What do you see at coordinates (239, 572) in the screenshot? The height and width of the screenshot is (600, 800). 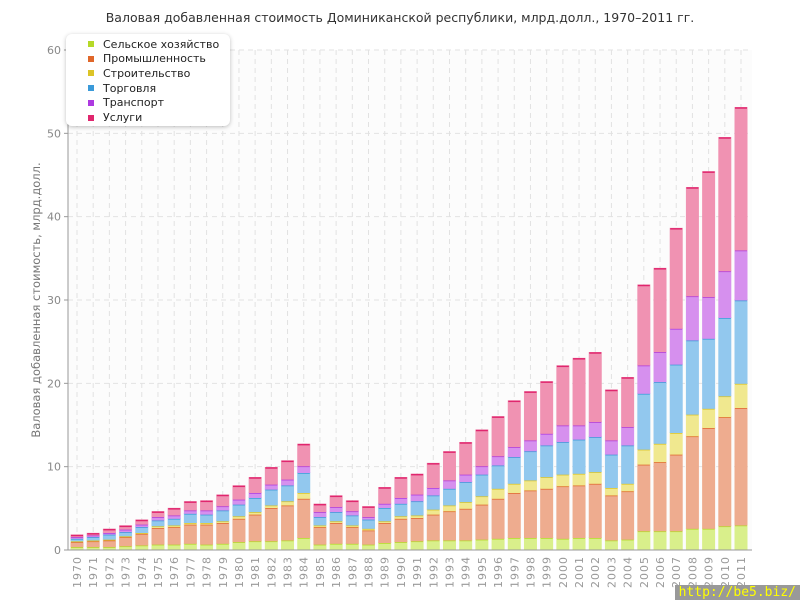 I see `x-tick-label: 1980` at bounding box center [239, 572].